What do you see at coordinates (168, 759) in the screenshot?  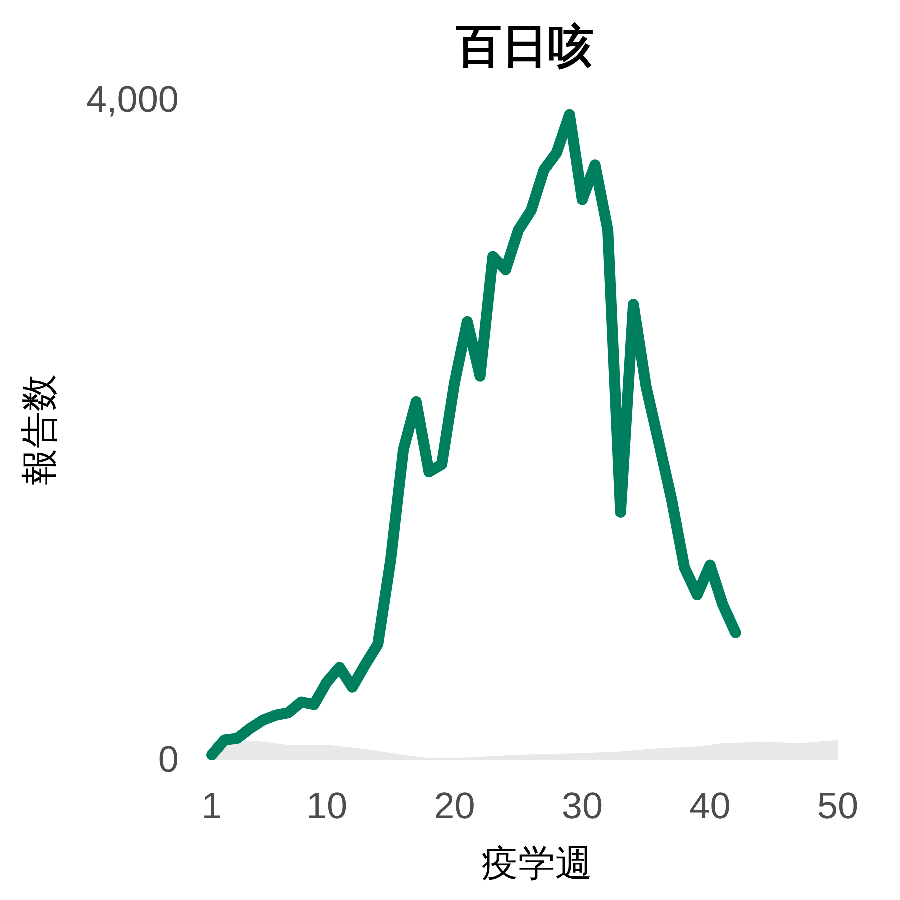 I see `y-tick-label: 0` at bounding box center [168, 759].